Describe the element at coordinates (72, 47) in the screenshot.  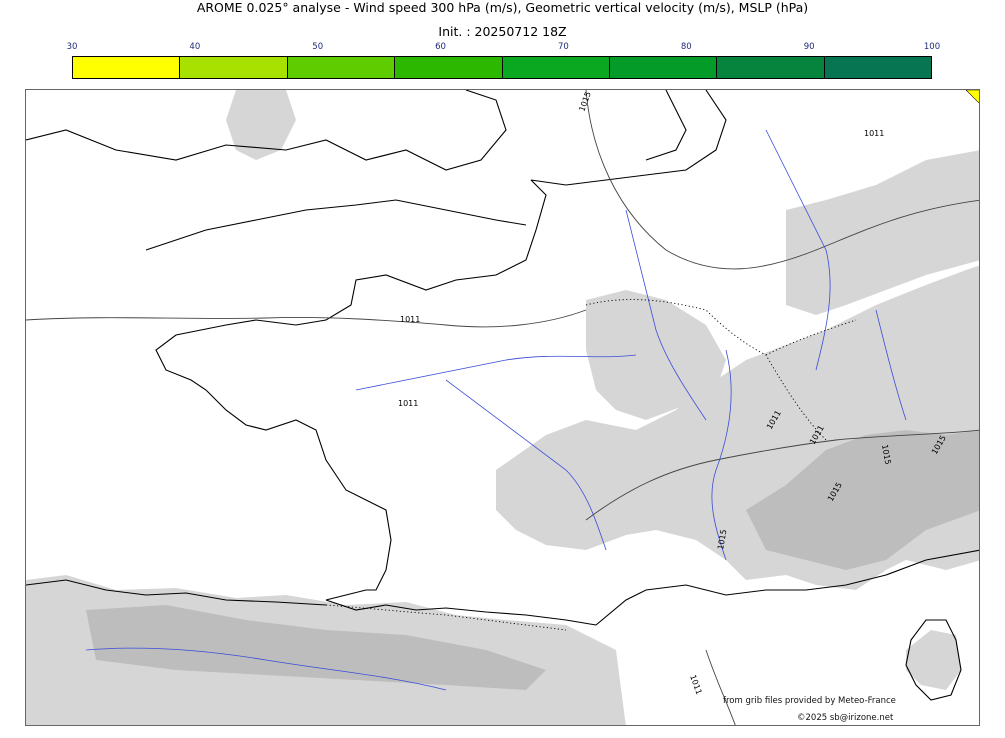
I see `colorbar-tick: 30` at that location.